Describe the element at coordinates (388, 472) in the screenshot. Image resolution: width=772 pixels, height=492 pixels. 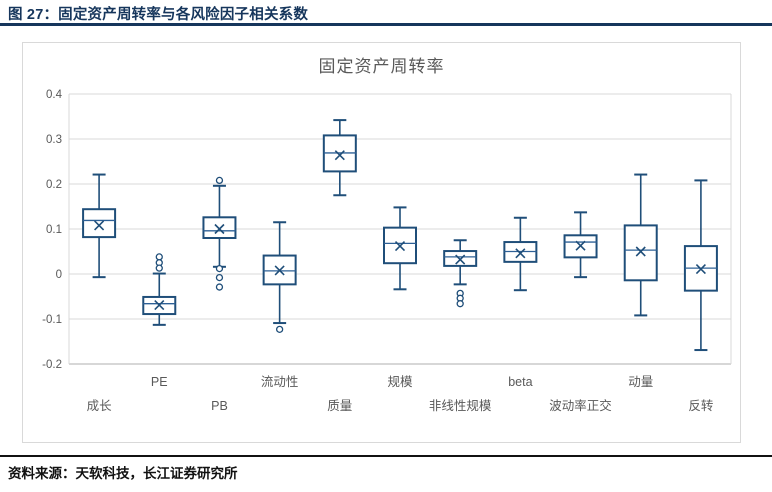
I see `source-note: 资料来源：天软科技，长江证券研究所` at that location.